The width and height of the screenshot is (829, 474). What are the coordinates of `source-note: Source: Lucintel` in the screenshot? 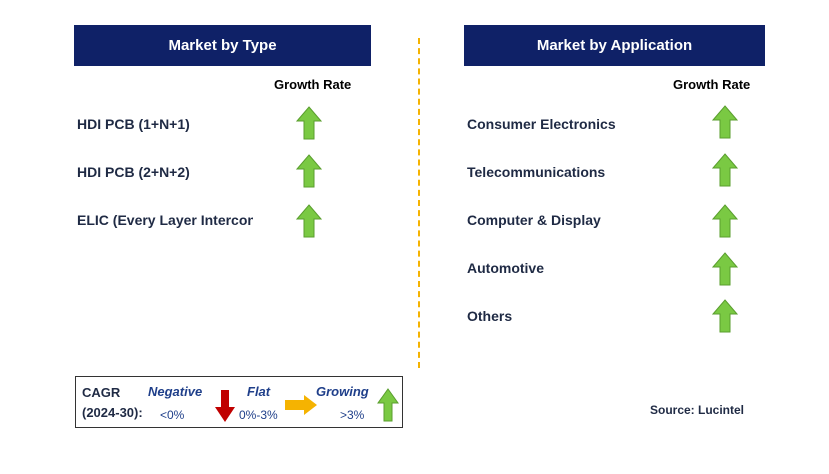 It's located at (697, 410).